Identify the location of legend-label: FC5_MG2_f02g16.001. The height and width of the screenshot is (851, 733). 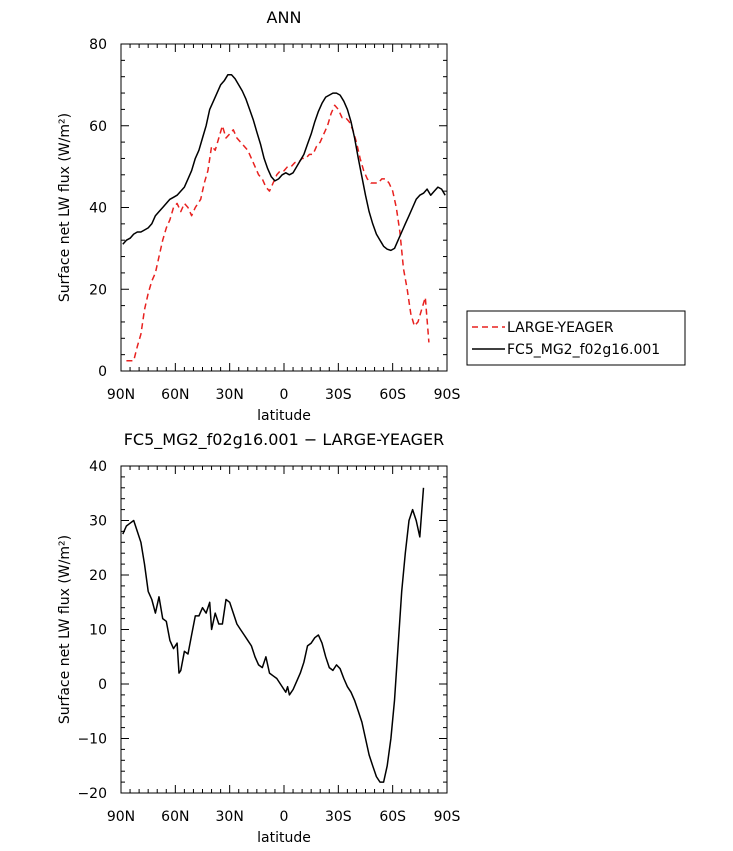
(583, 350).